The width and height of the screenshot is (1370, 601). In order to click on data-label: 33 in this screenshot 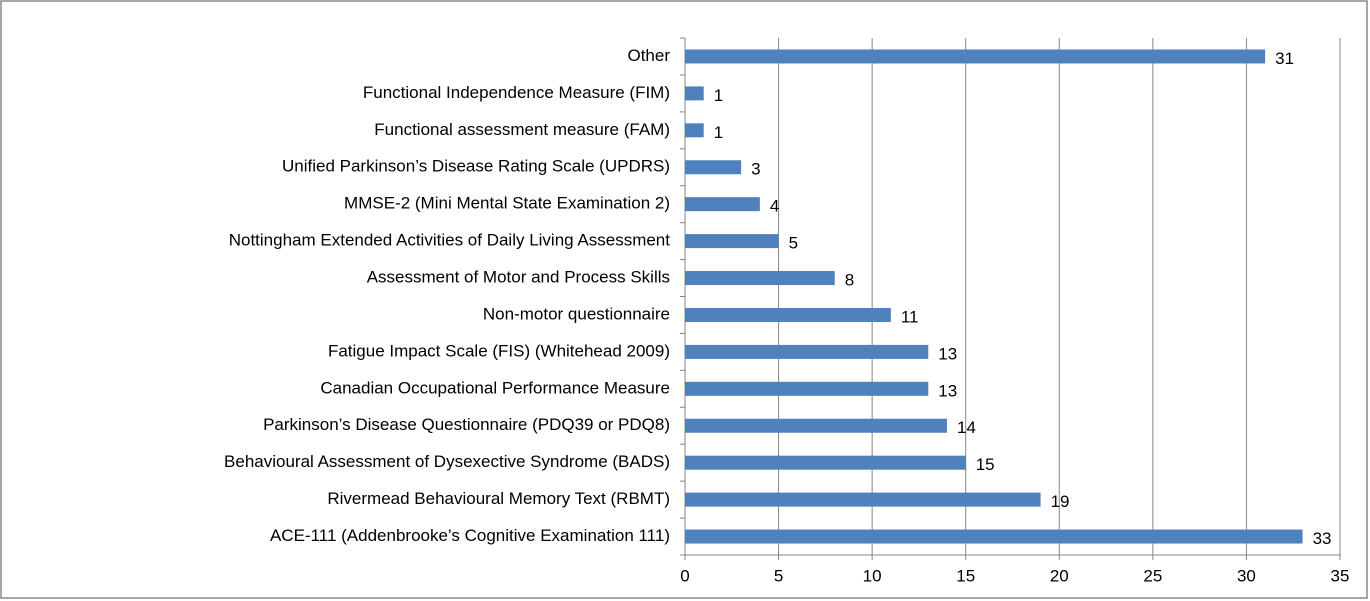, I will do `click(1322, 538)`.